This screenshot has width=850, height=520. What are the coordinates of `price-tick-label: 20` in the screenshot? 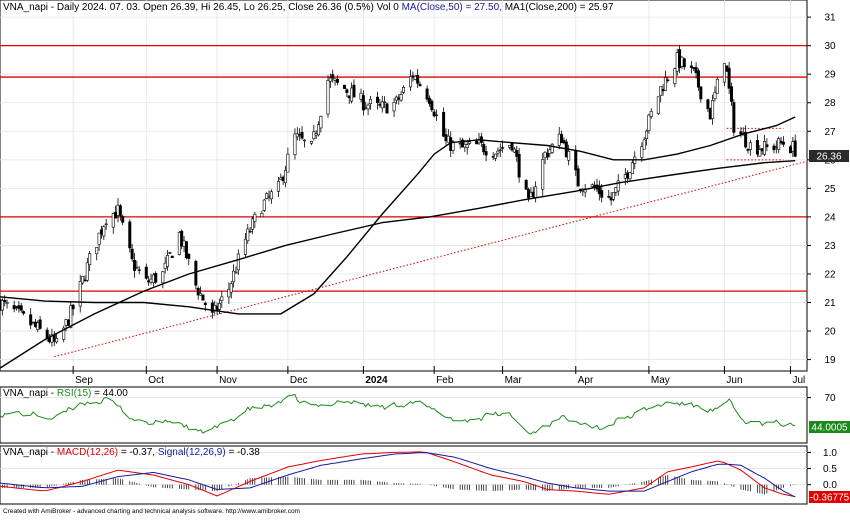 It's located at (830, 332).